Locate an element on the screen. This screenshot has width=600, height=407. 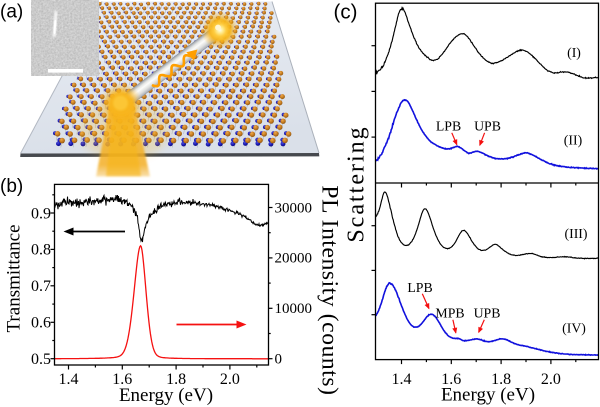
svg-text: 0.9 is located at coordinates (41, 213).